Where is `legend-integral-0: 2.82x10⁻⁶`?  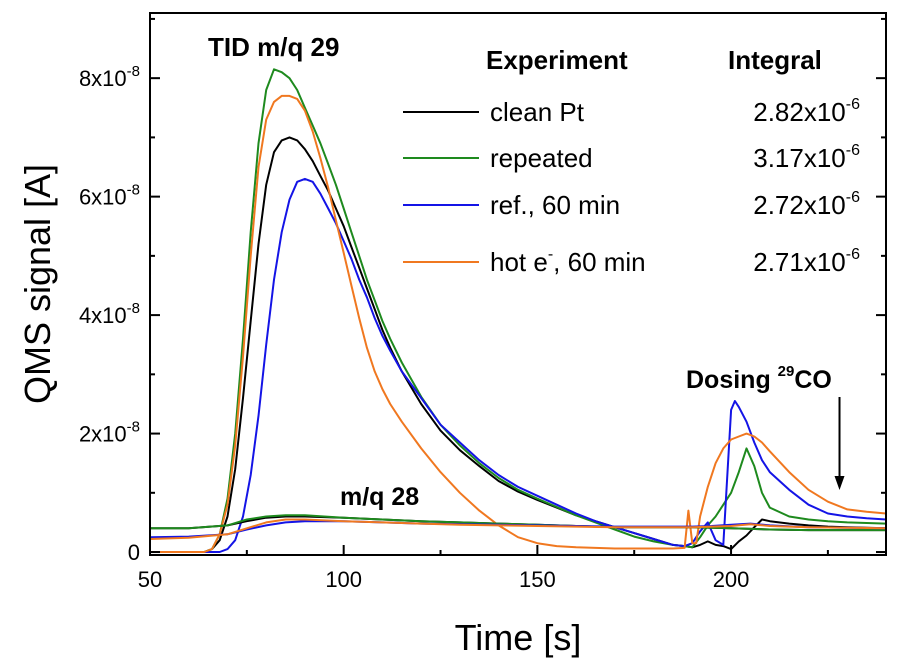
legend-integral-0: 2.82x10⁻⁶ is located at coordinates (806, 111).